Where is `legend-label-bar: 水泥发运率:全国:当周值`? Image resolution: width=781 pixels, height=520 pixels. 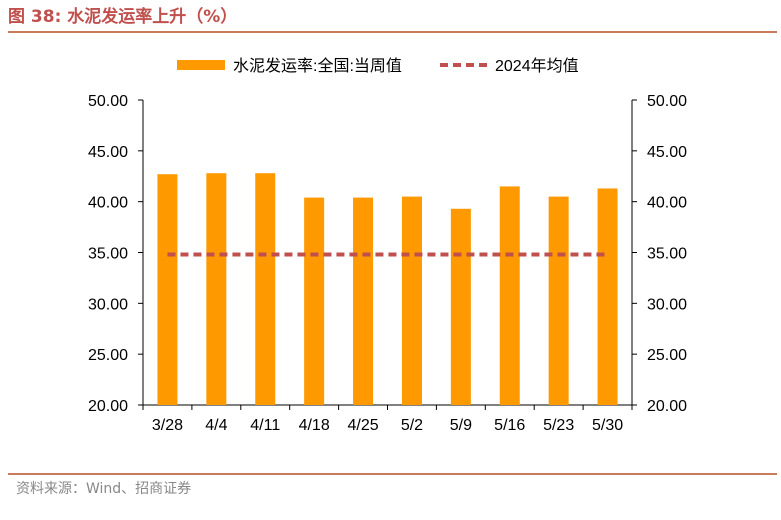 legend-label-bar: 水泥发运率:全国:当周值 is located at coordinates (317, 66).